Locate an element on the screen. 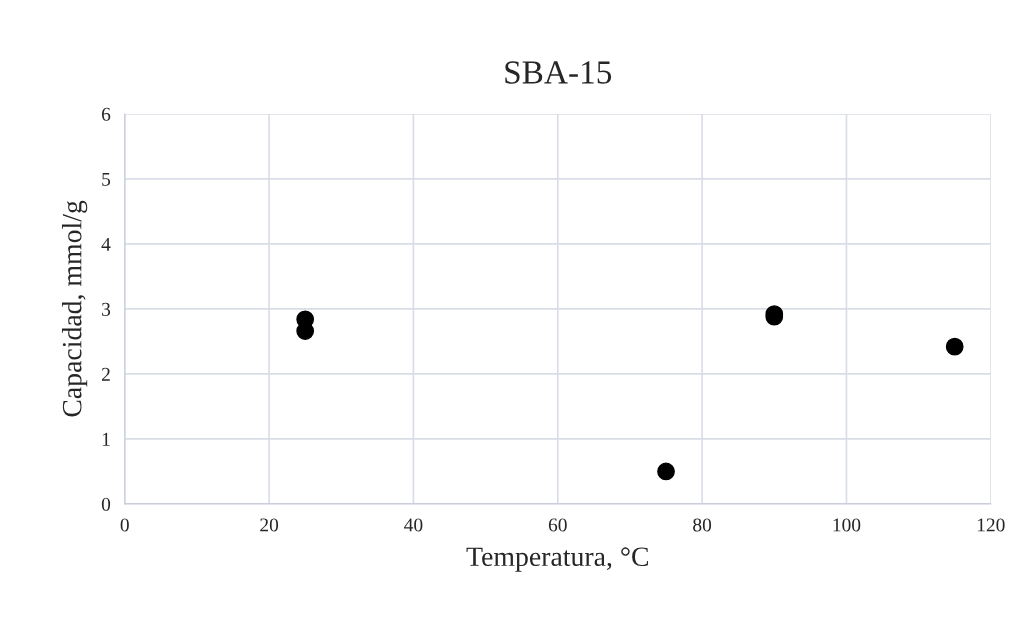 This screenshot has width=1031, height=626. x-tick-label: 120 is located at coordinates (991, 525).